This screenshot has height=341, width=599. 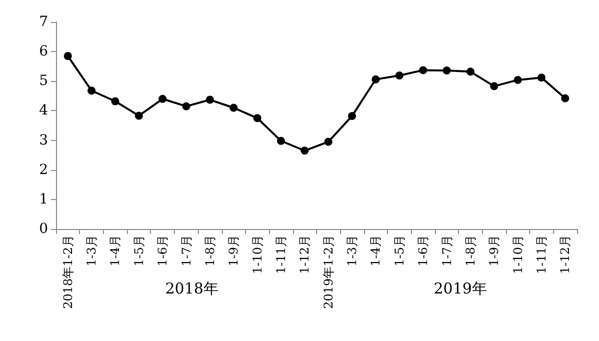 What do you see at coordinates (67, 272) in the screenshot?
I see `x-tick-label: 2018年1-2月` at bounding box center [67, 272].